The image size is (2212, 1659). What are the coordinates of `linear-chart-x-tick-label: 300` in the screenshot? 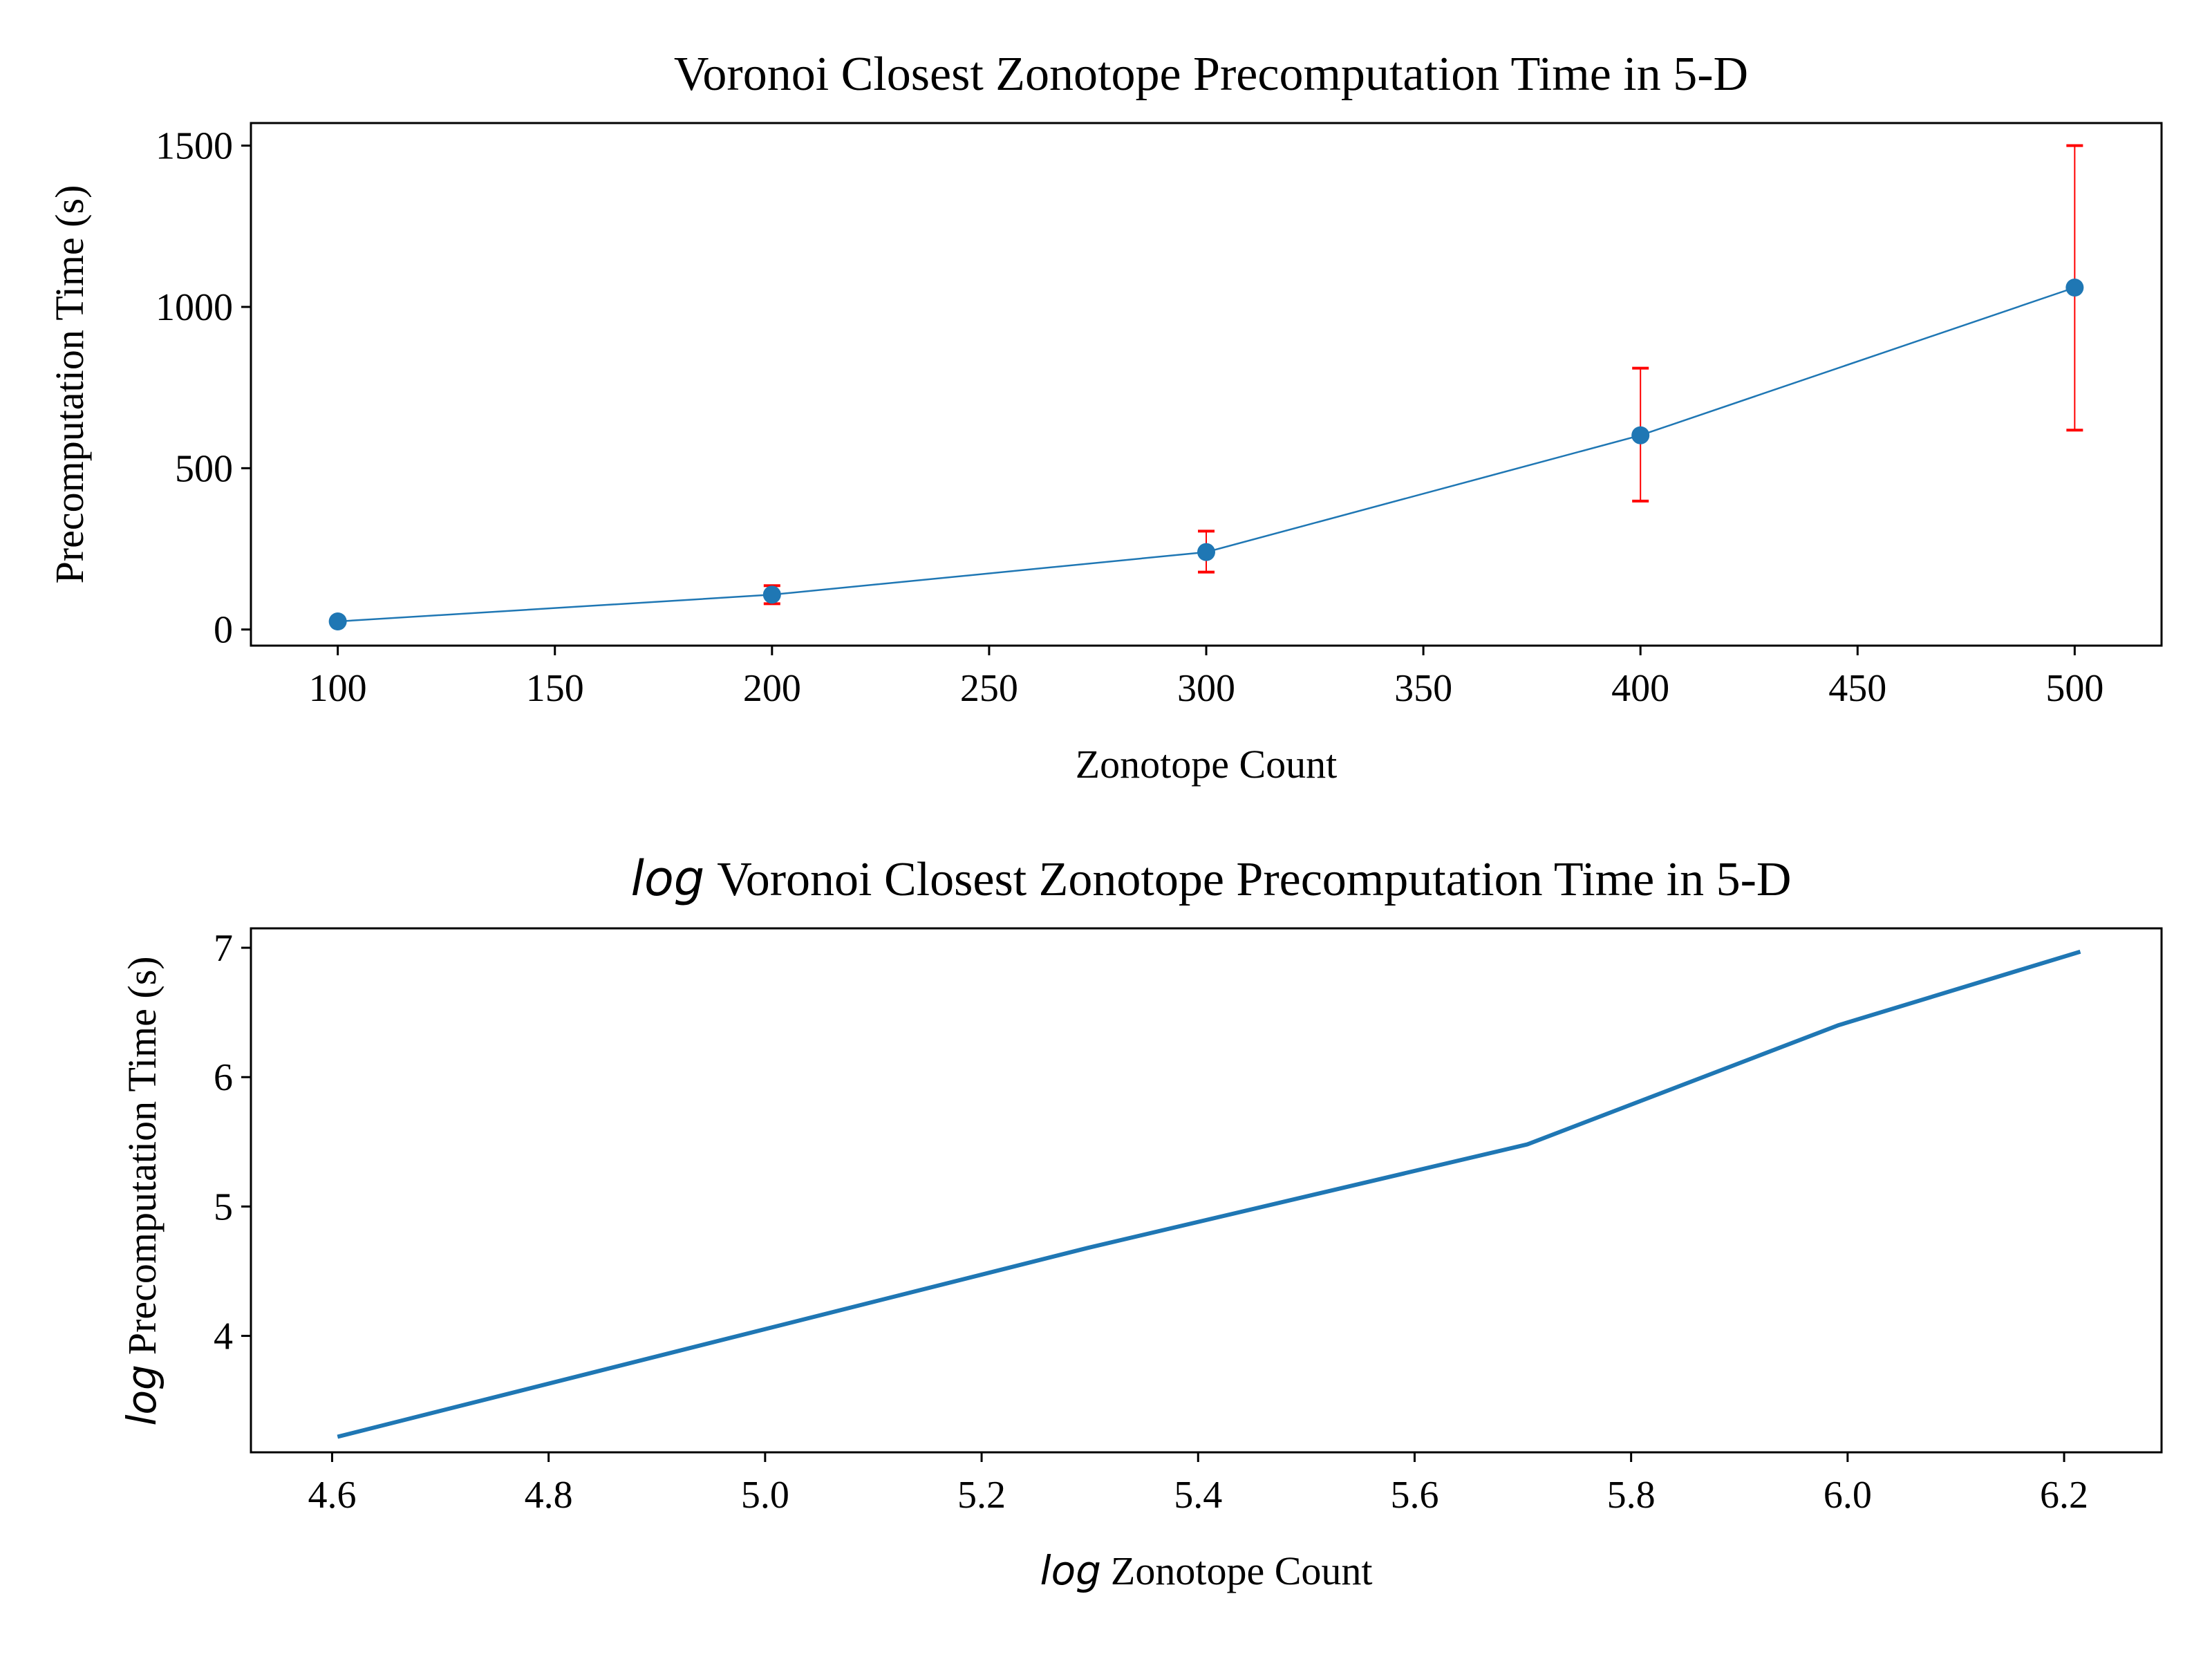 It's located at (1206, 688).